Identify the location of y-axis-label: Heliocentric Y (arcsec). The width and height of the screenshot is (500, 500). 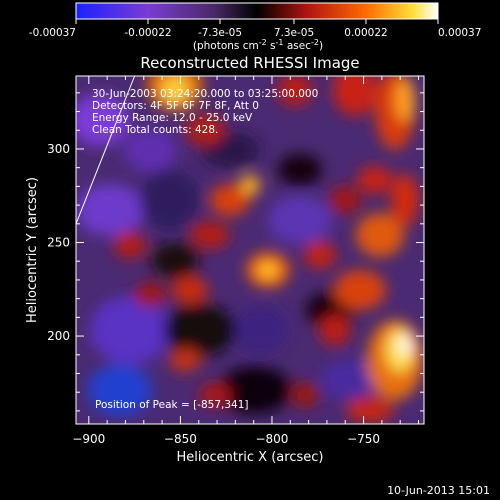
(32, 250).